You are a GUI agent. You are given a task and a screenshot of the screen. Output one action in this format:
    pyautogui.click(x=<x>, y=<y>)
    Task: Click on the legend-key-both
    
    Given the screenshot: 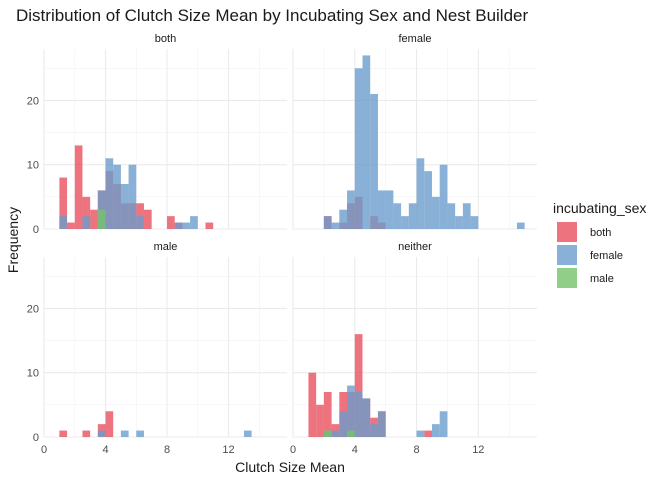 What is the action you would take?
    pyautogui.click(x=567, y=232)
    